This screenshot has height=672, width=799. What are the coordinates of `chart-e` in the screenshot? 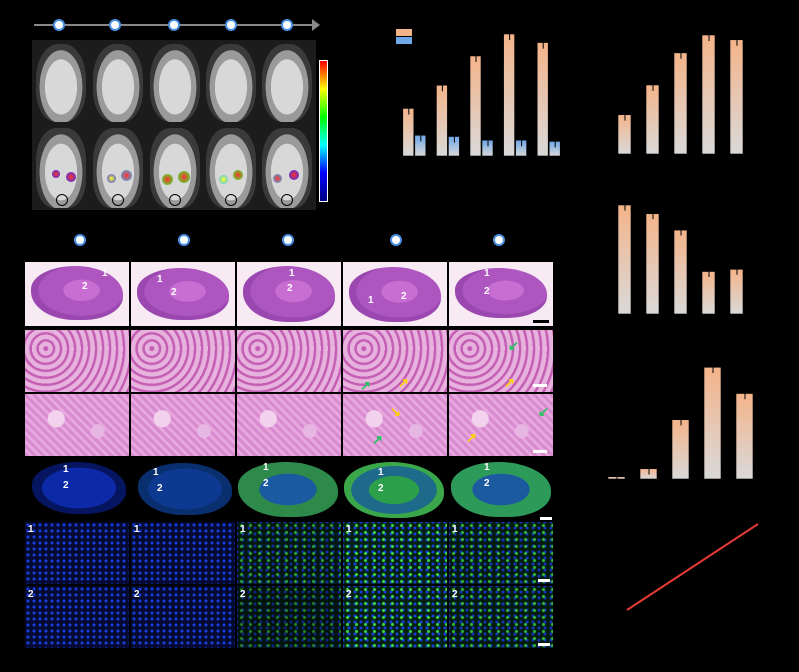 It's located at (682, 422).